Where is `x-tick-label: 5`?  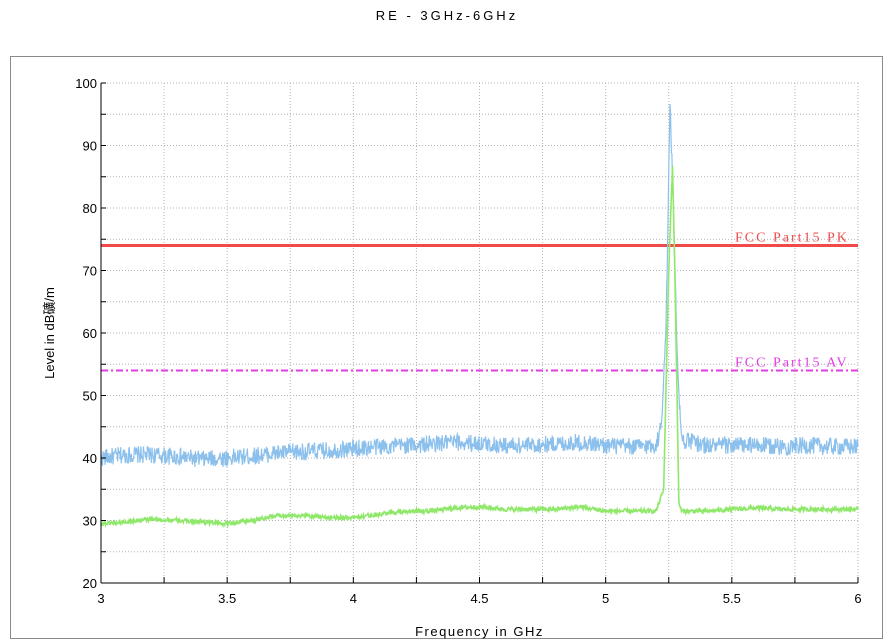 x-tick-label: 5 is located at coordinates (605, 598).